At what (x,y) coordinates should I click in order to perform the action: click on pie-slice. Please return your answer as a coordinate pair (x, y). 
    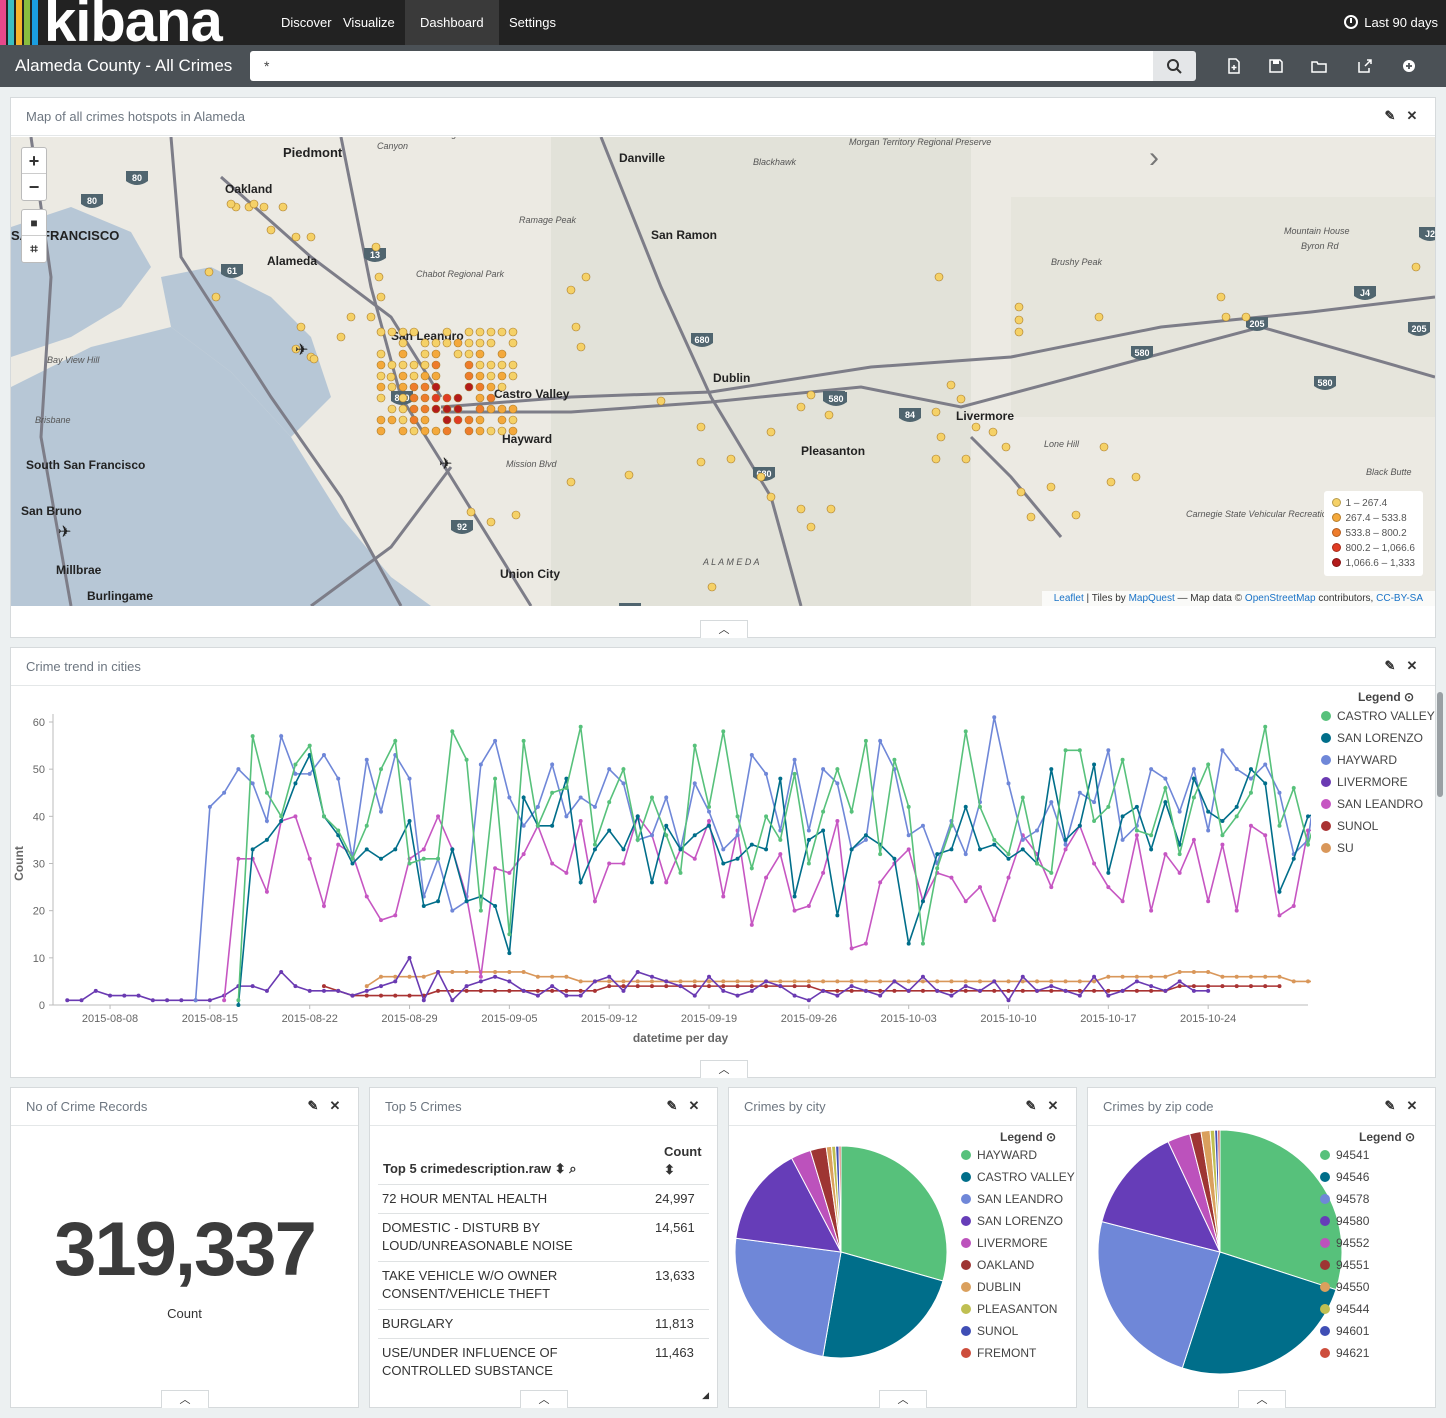
    Looking at the image, I should click on (840, 1199).